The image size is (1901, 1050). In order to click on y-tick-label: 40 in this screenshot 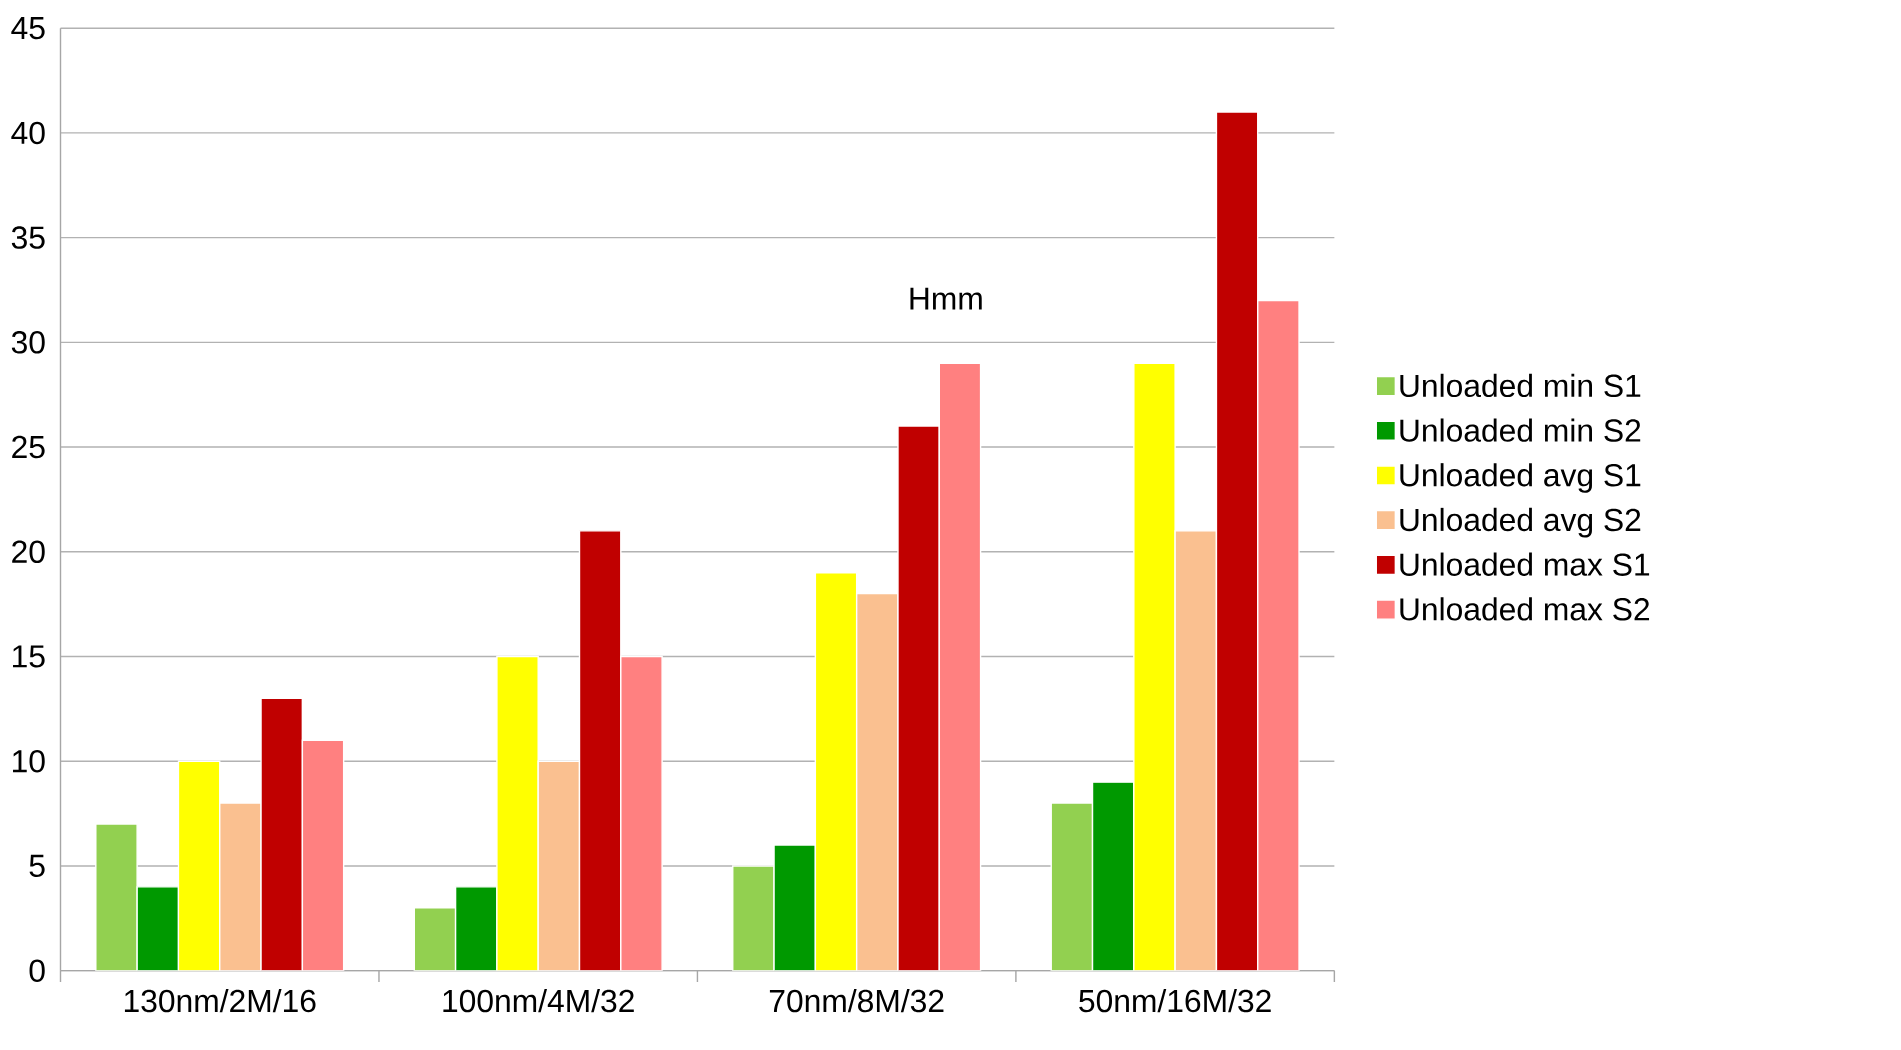, I will do `click(28, 132)`.